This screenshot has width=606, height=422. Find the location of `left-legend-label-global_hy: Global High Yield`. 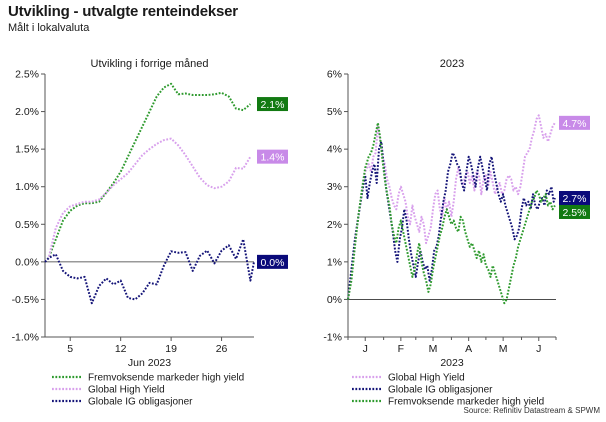

left-legend-label-global_hy: Global High Yield is located at coordinates (126, 390).